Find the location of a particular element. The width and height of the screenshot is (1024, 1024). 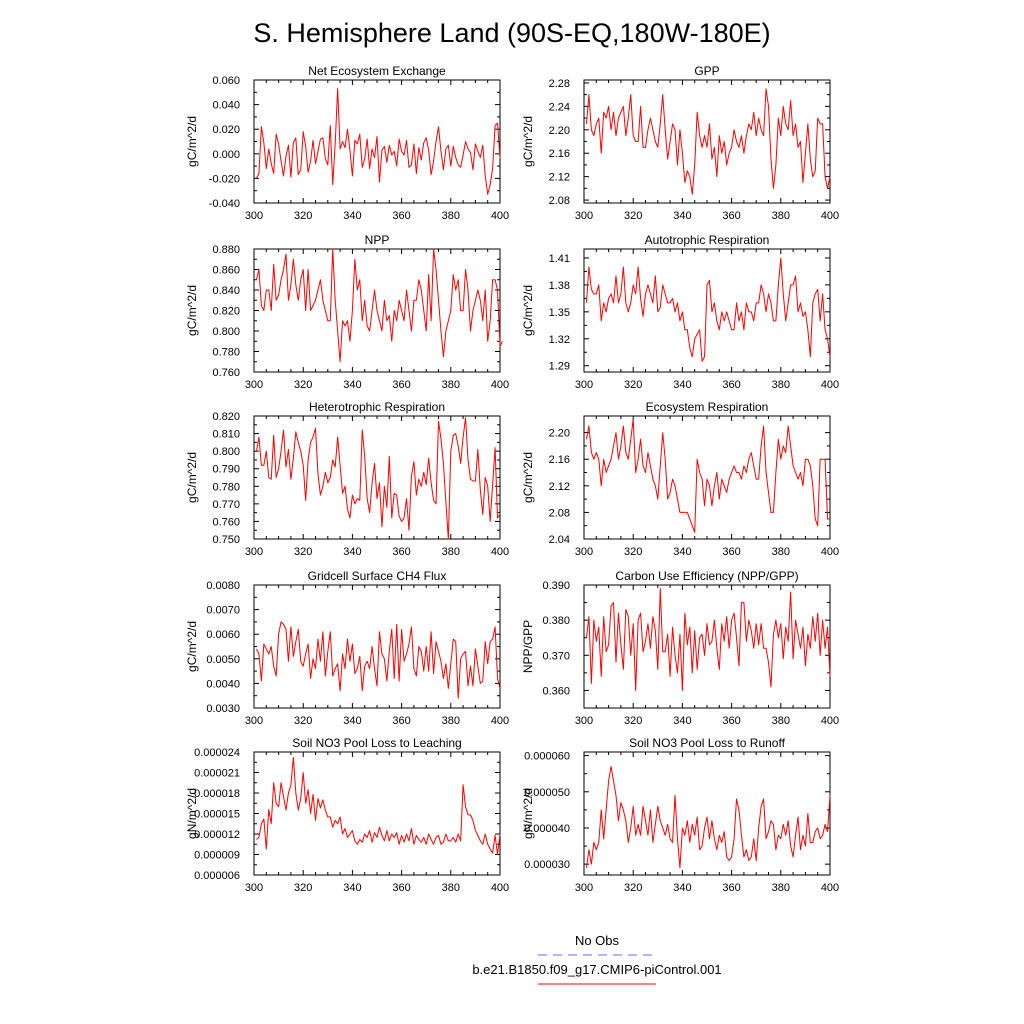

panel-title: Ecosystem Respiration is located at coordinates (707, 407).